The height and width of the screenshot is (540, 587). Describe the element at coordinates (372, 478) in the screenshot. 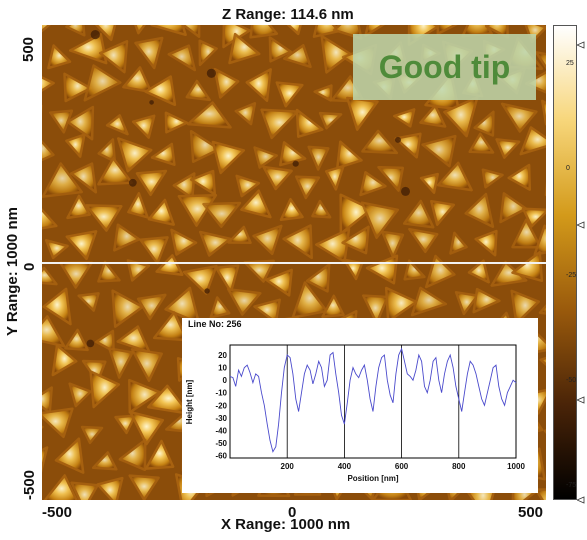

I see `profile-x-axis-label: Position [nm]` at that location.